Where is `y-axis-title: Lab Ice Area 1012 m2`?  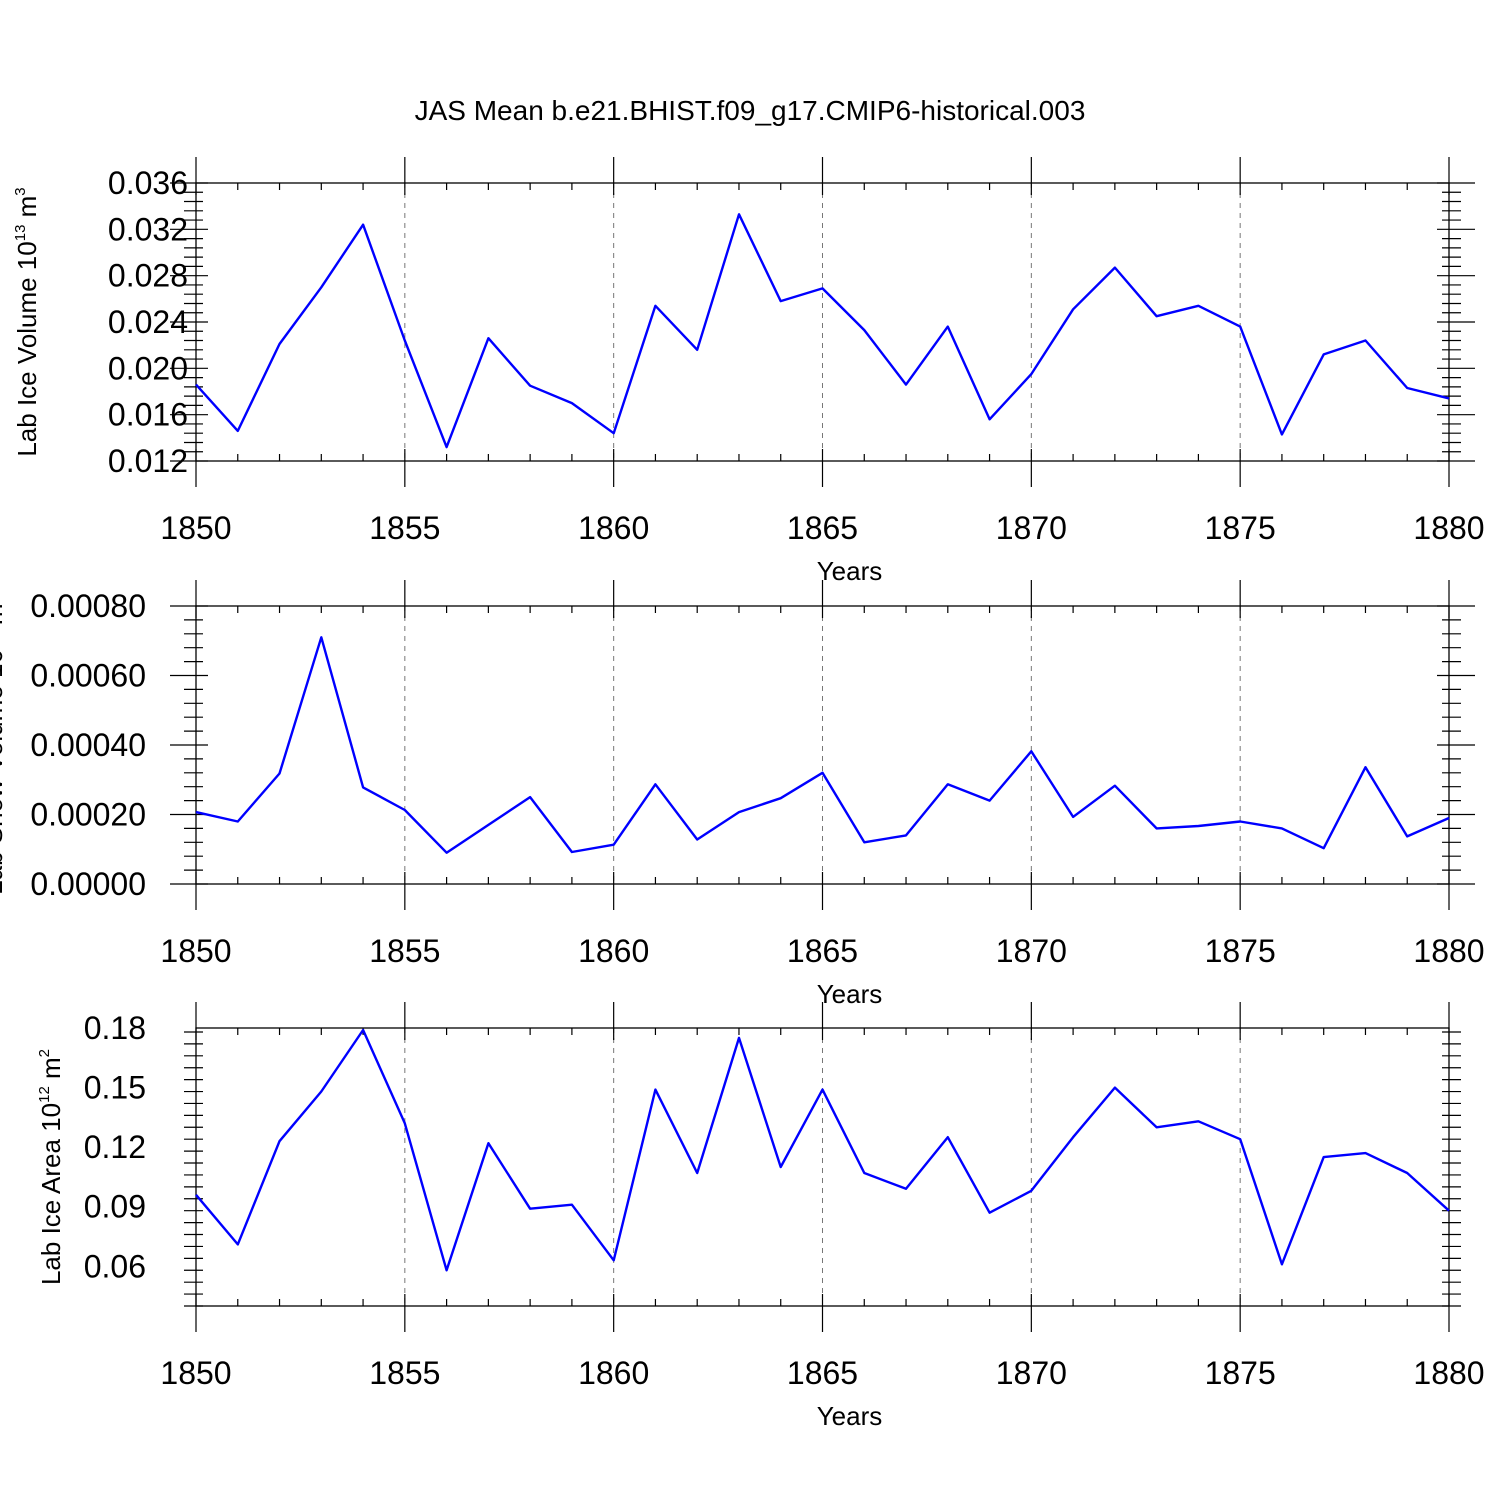
y-axis-title: Lab Ice Area 1012 m2 is located at coordinates (51, 1167).